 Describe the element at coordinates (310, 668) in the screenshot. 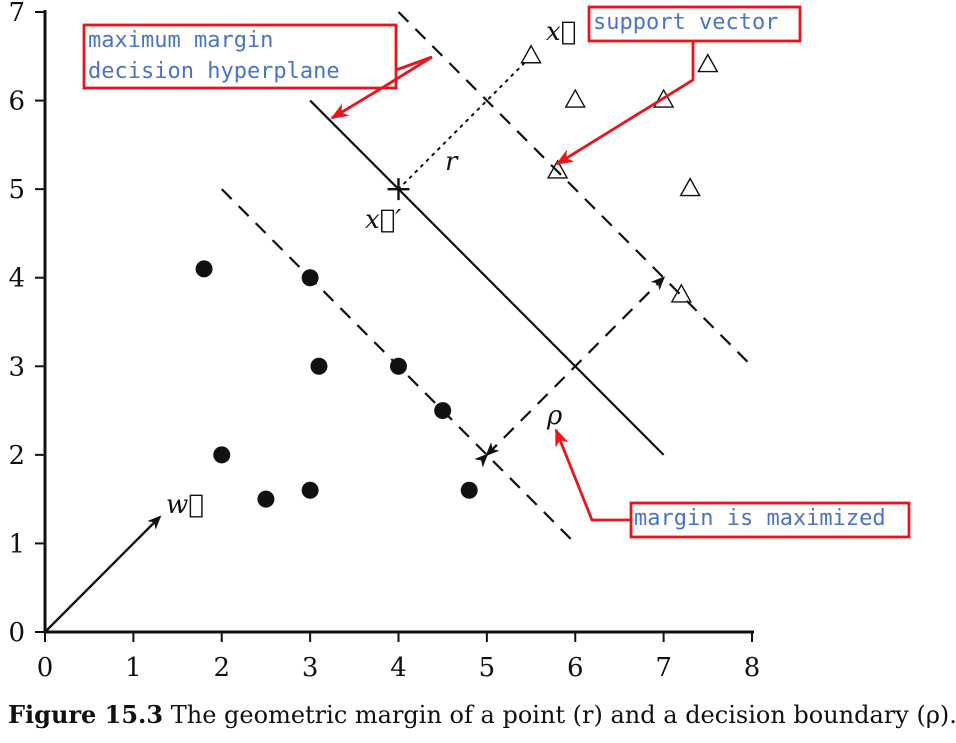

I see `x-tick-label: 3` at that location.